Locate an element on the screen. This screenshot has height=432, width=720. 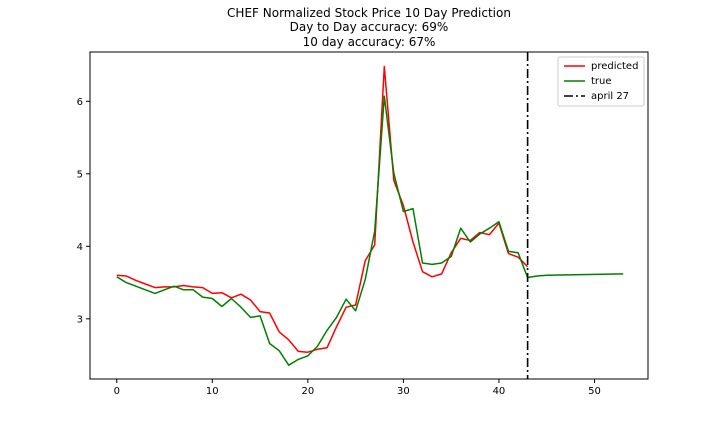
x-tick-label: 20 is located at coordinates (307, 391).